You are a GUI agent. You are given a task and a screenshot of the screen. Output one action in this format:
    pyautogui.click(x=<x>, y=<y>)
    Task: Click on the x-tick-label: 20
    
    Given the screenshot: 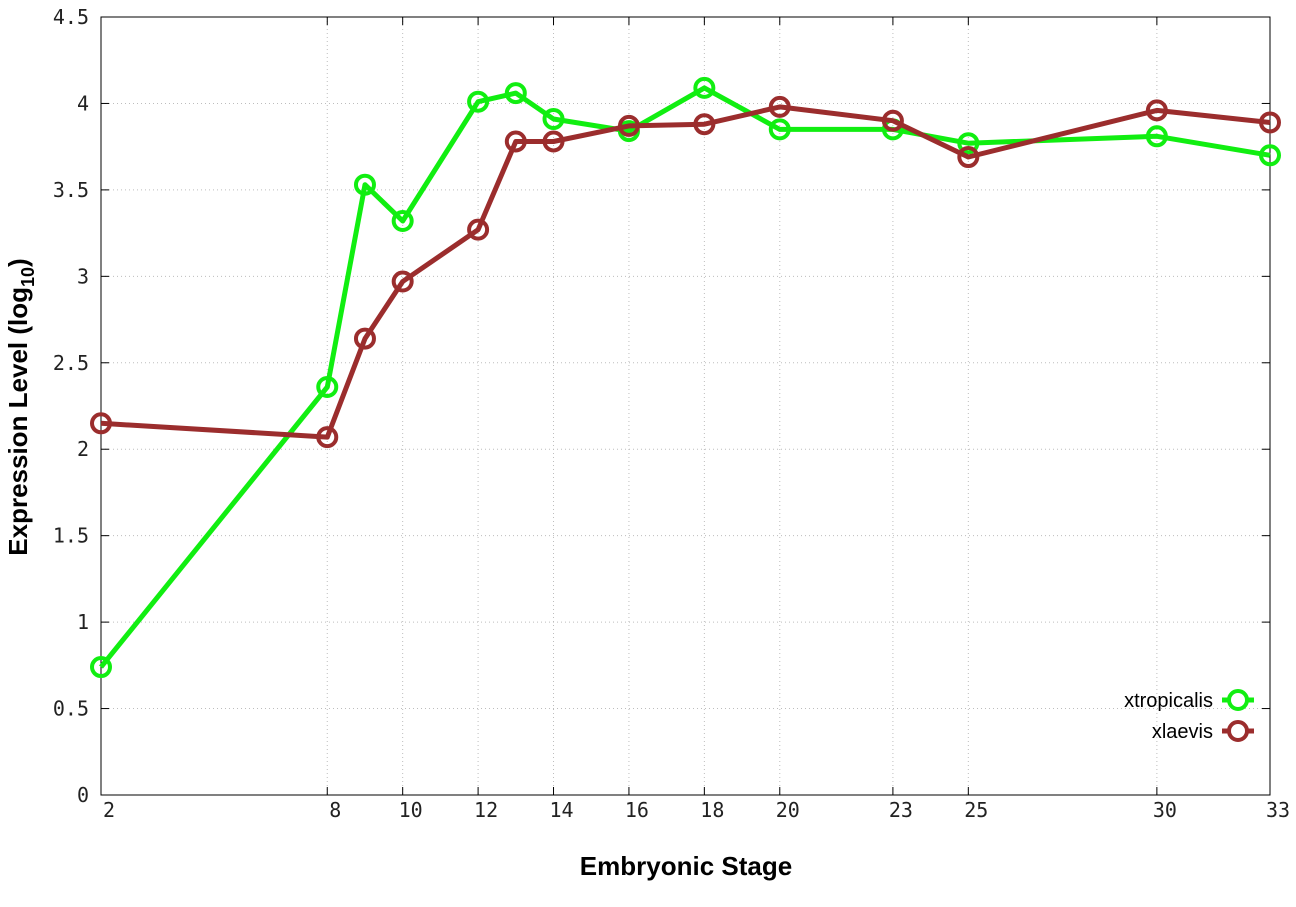 What is the action you would take?
    pyautogui.click(x=788, y=810)
    